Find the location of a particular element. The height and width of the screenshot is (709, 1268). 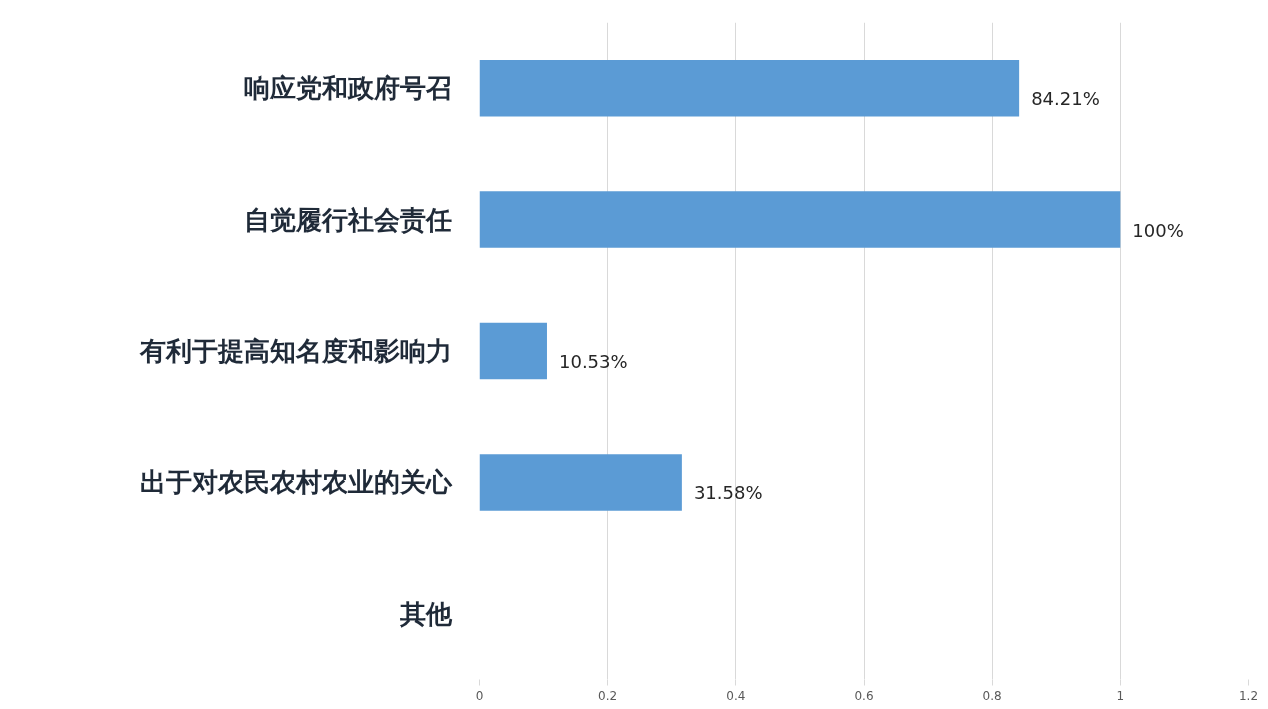

x-tick-label: 0.8 is located at coordinates (992, 695).